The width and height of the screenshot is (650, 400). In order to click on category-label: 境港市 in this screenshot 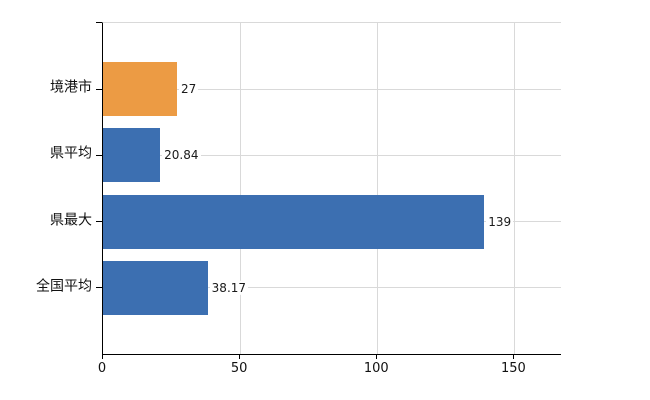, I will do `click(71, 87)`.